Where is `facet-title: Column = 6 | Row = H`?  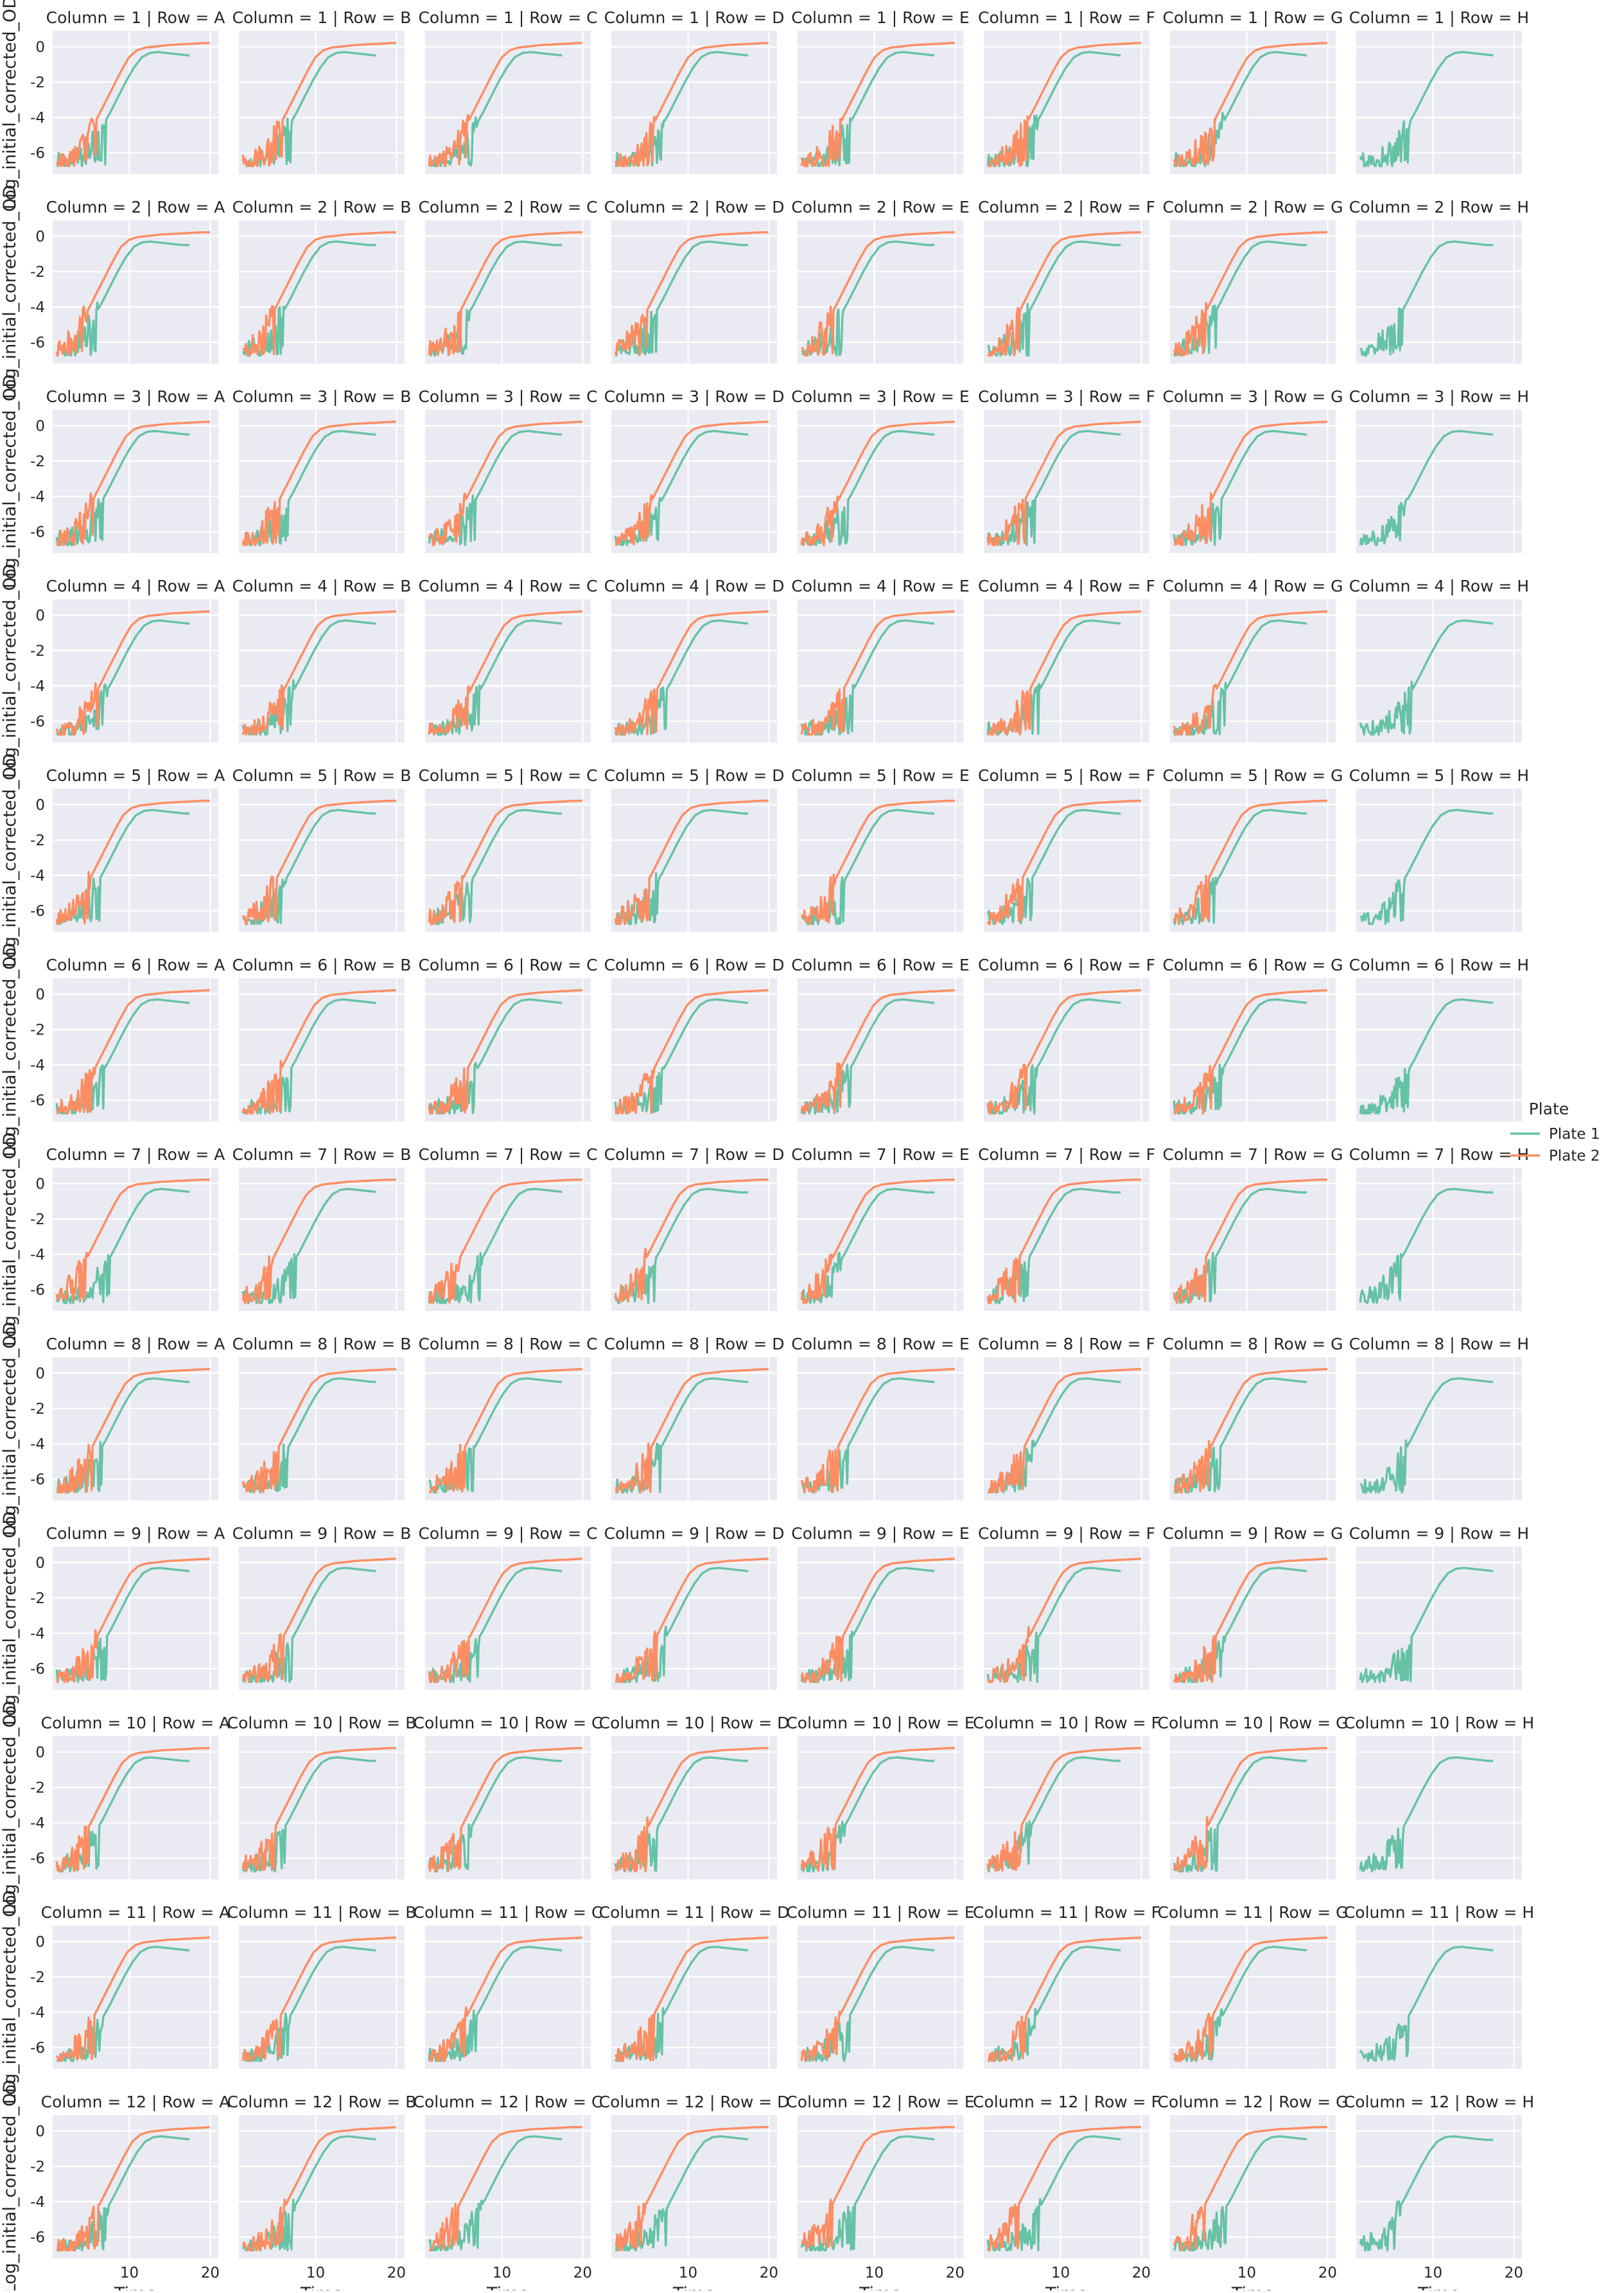
facet-title: Column = 6 | Row = H is located at coordinates (1439, 965).